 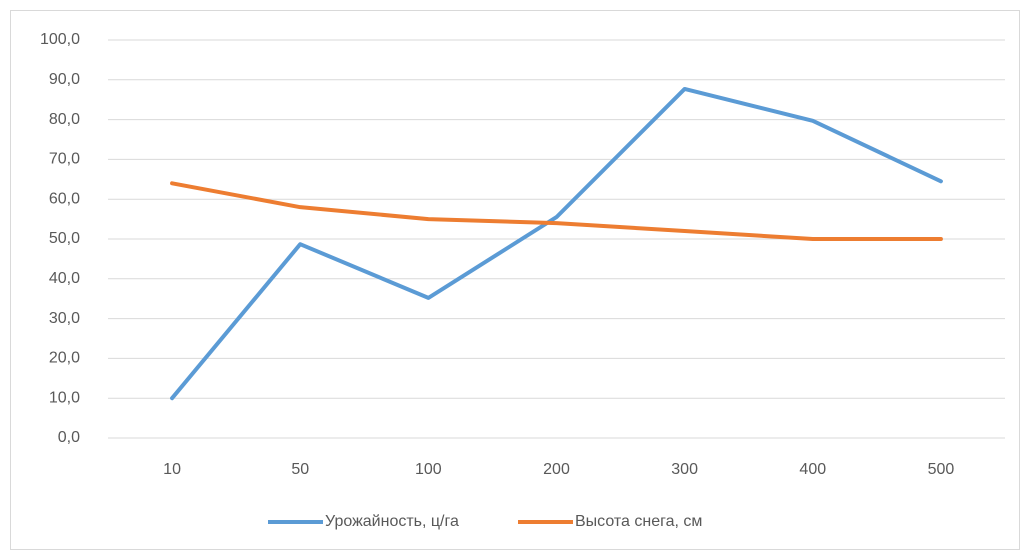 What do you see at coordinates (941, 469) in the screenshot?
I see `x-tick-label: 500` at bounding box center [941, 469].